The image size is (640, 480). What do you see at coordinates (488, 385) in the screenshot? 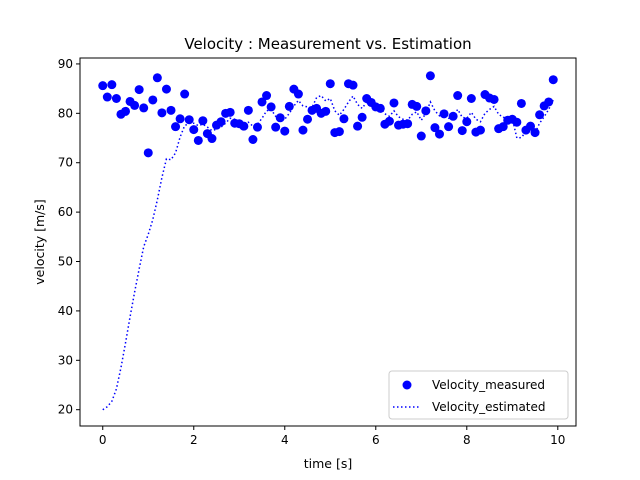
I see `legend-label-measured: Velocity_measured` at bounding box center [488, 385].